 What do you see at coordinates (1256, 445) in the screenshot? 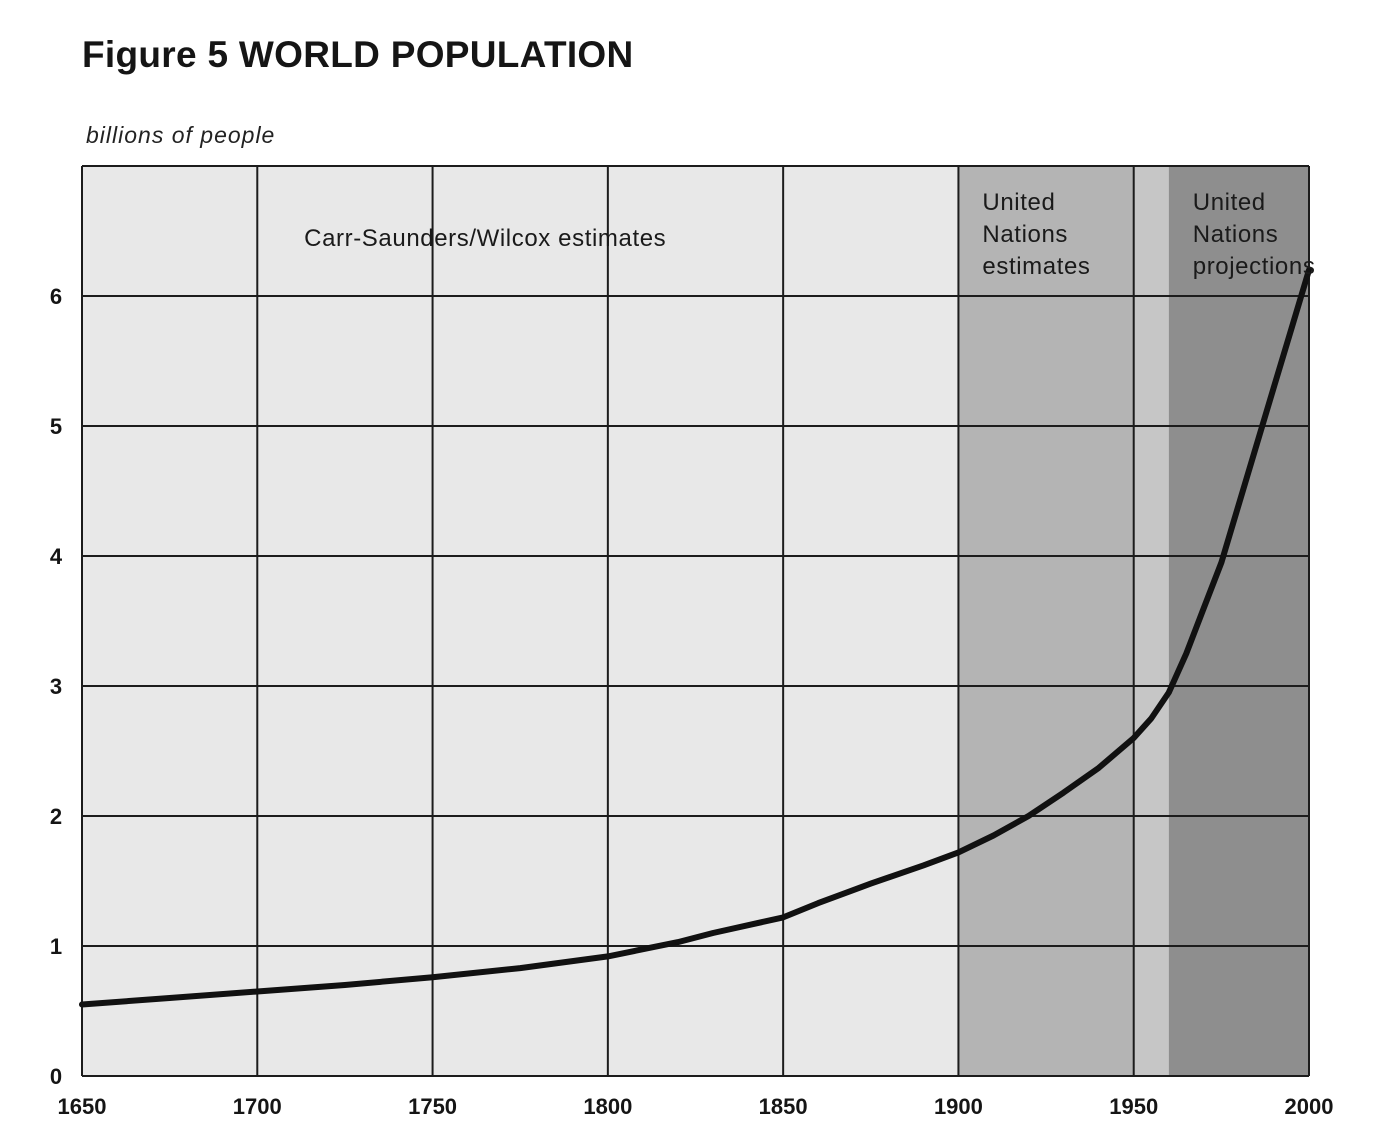
I see `data-point-1985` at bounding box center [1256, 445].